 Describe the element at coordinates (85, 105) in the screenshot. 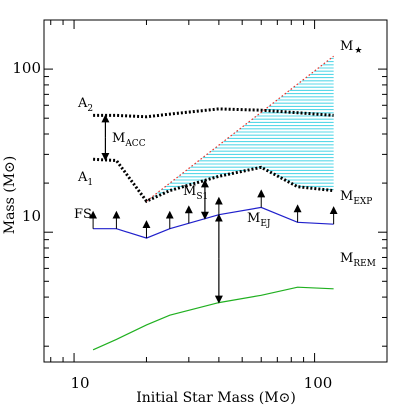

I see `label-a2: A2` at that location.